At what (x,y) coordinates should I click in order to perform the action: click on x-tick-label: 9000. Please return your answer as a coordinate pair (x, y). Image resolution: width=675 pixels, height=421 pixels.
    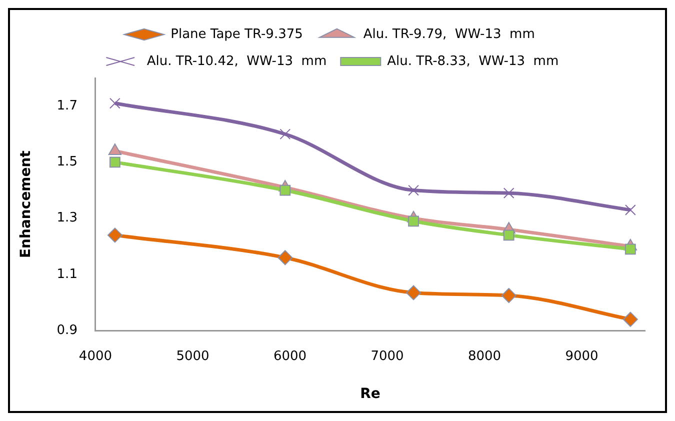
    Looking at the image, I should click on (581, 356).